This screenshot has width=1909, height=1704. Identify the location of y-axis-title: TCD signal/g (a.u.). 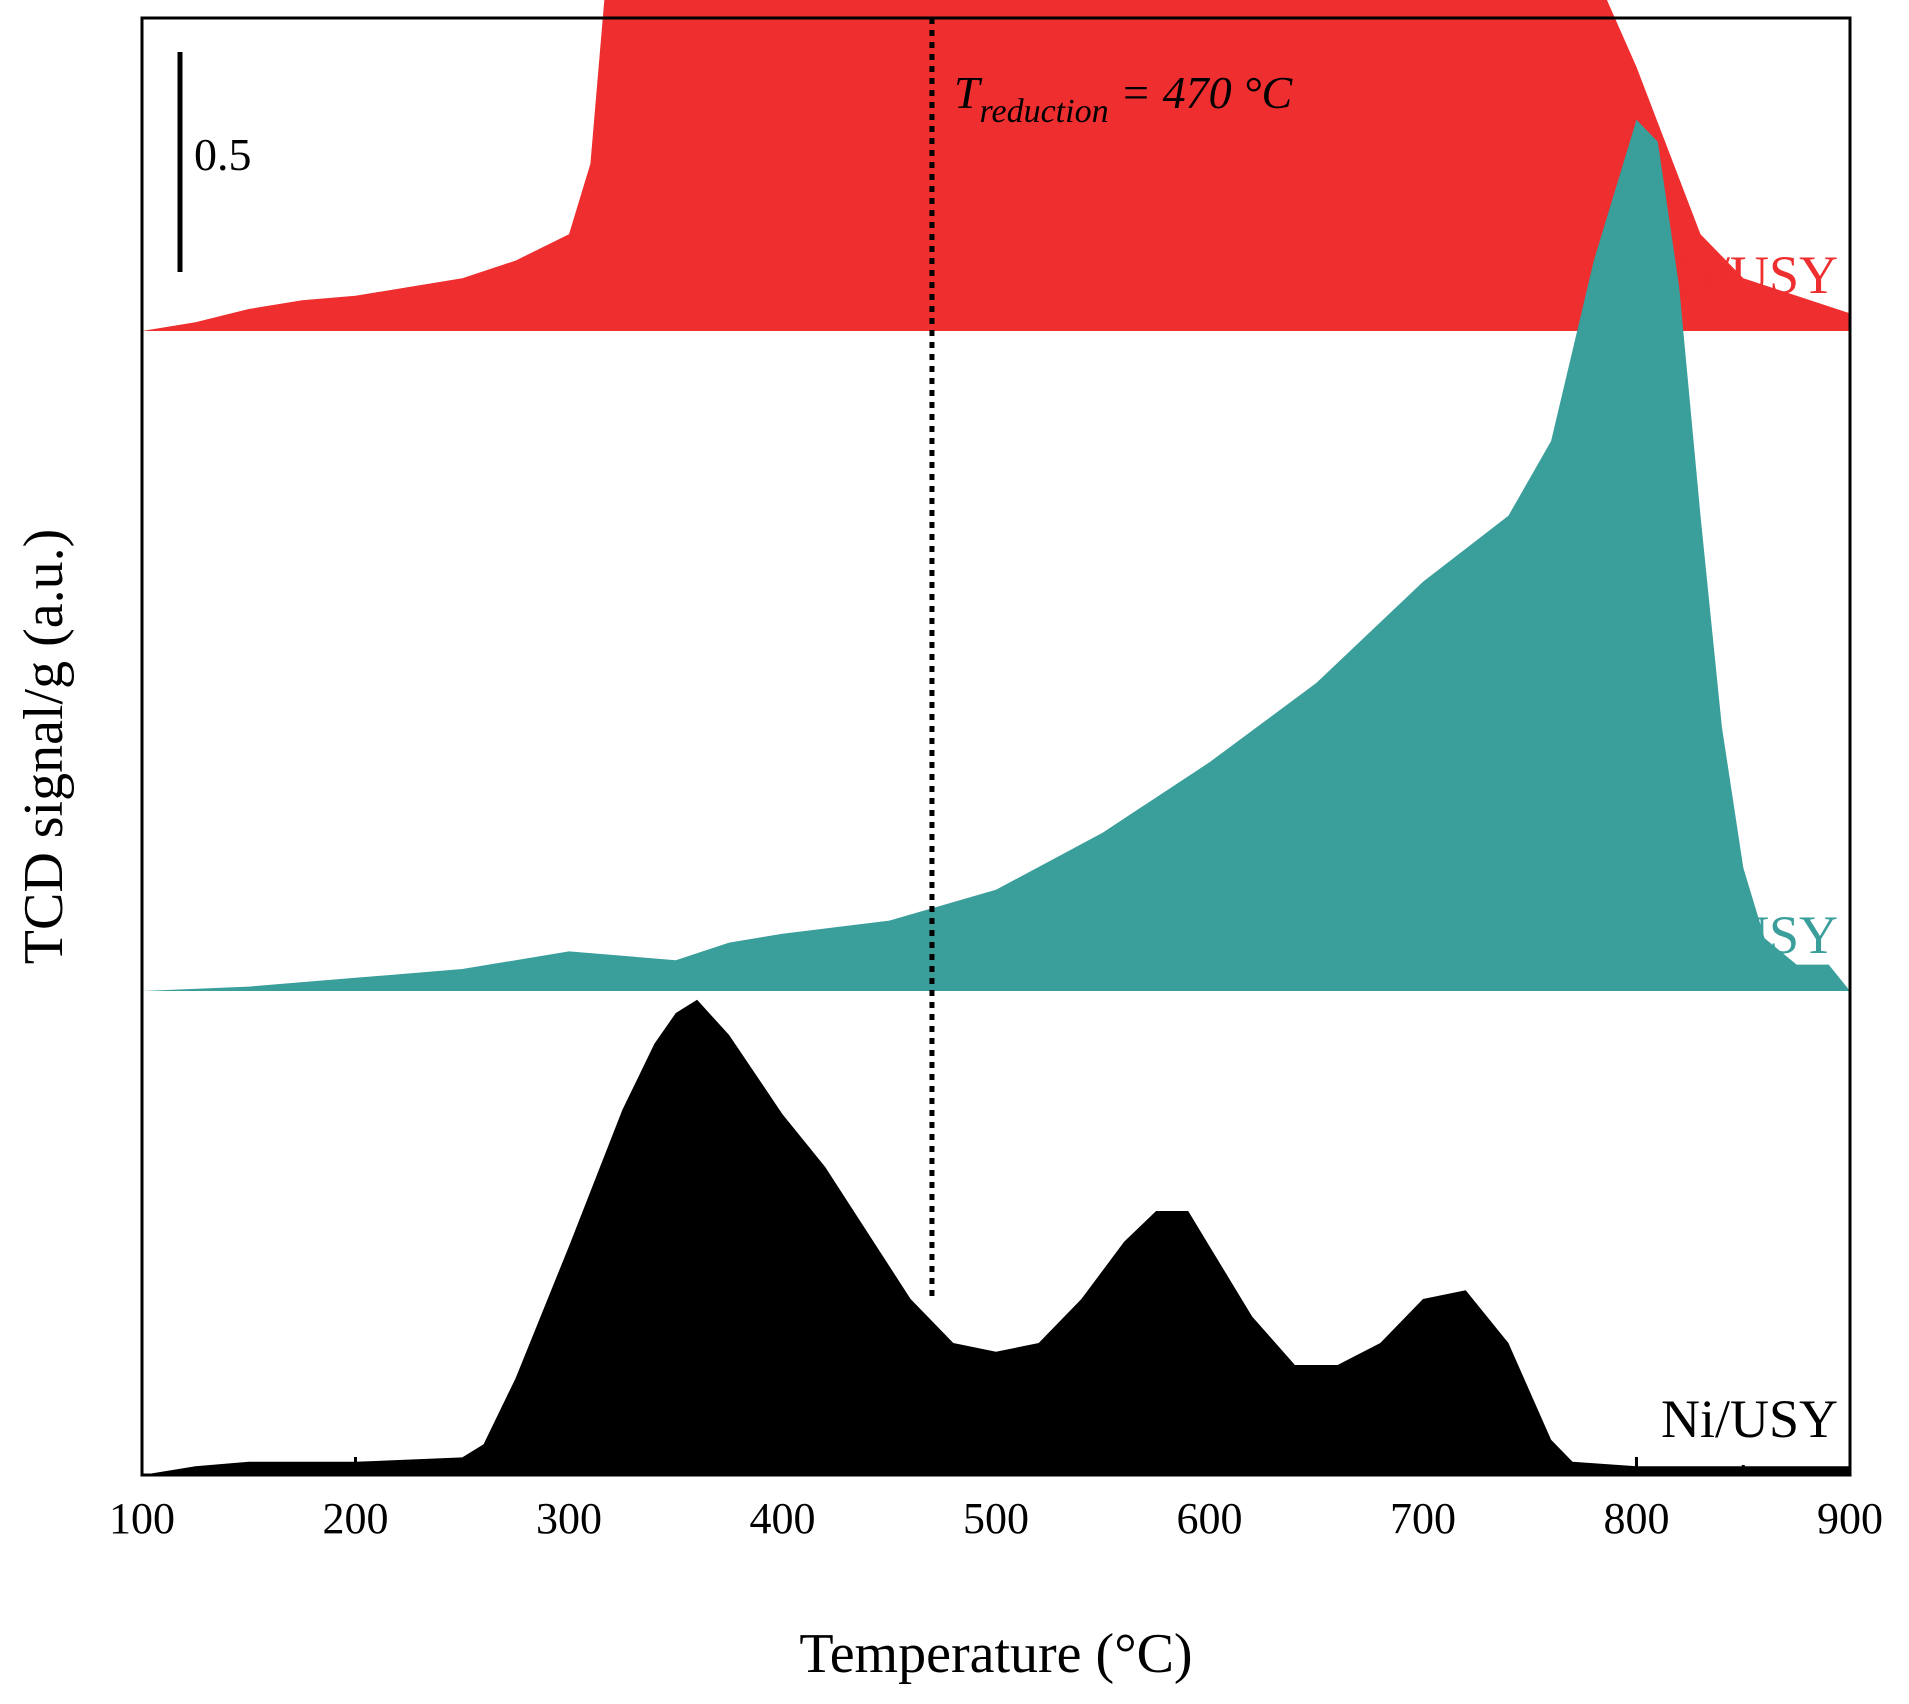
(44, 746).